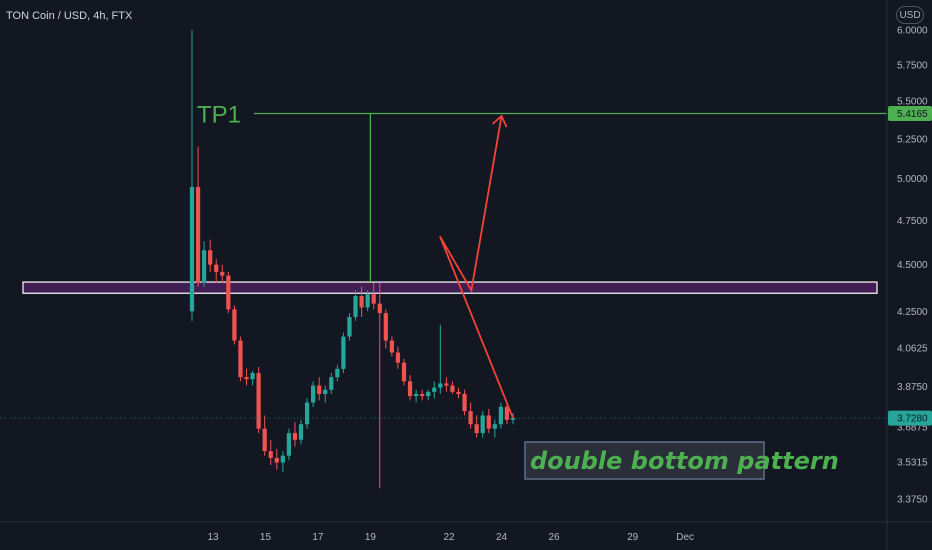 This screenshot has height=550, width=932. I want to click on tp1-price-tag: 5.4165, so click(910, 114).